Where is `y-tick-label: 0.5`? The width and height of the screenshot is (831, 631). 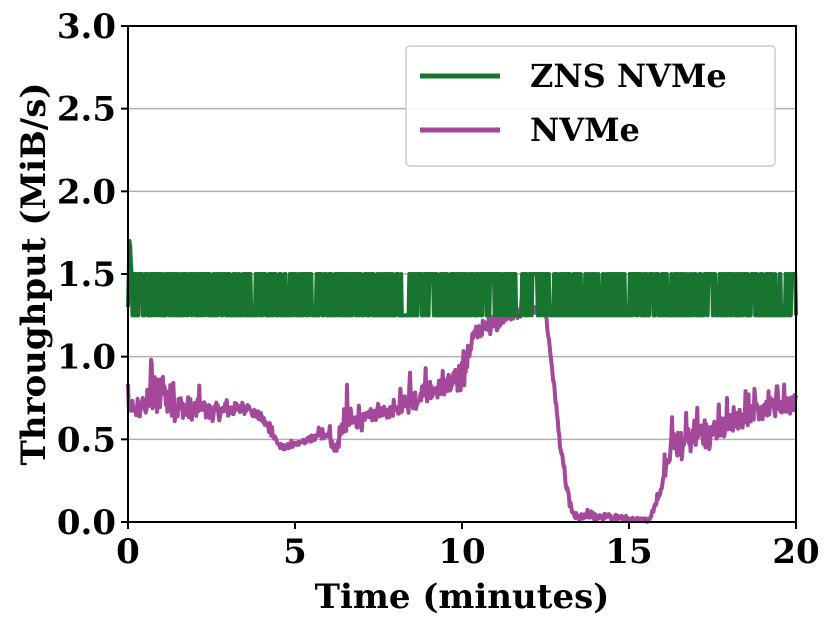
y-tick-label: 0.5 is located at coordinates (86, 440).